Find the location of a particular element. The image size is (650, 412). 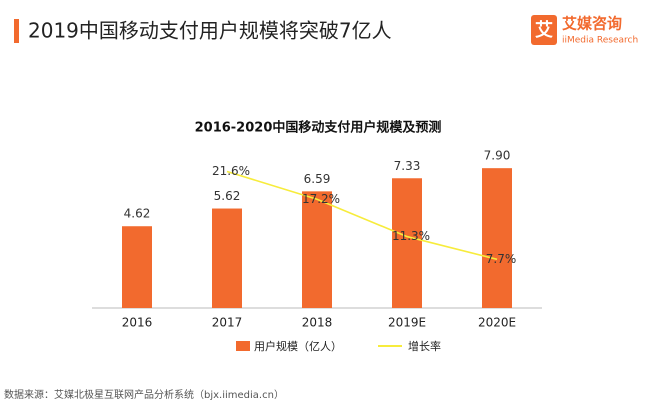

line-value-label: 17.2% is located at coordinates (321, 199).